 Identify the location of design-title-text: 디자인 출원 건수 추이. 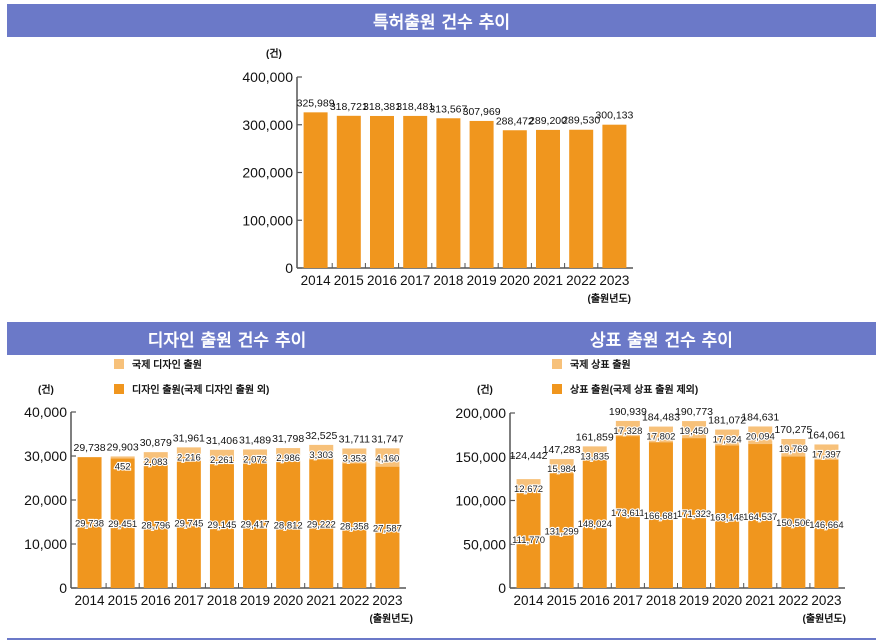
(227, 341).